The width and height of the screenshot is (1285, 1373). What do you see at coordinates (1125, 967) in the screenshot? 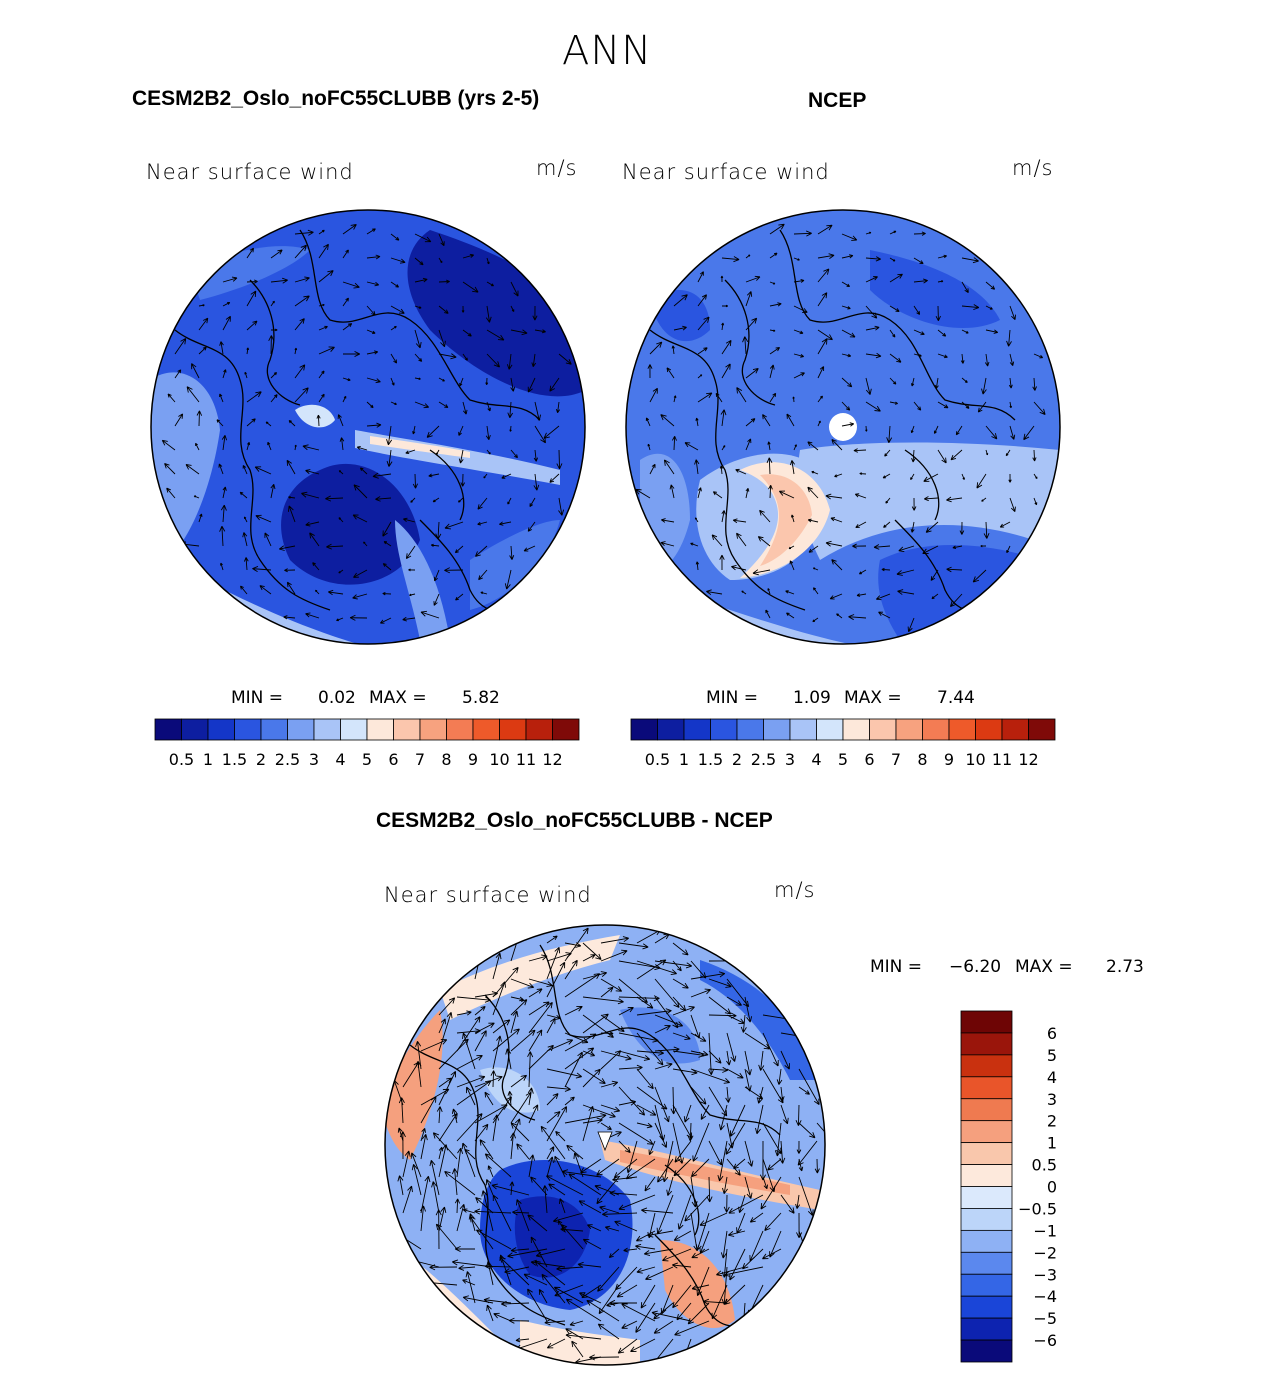
I see `diff-max-value: 2.73` at bounding box center [1125, 967].